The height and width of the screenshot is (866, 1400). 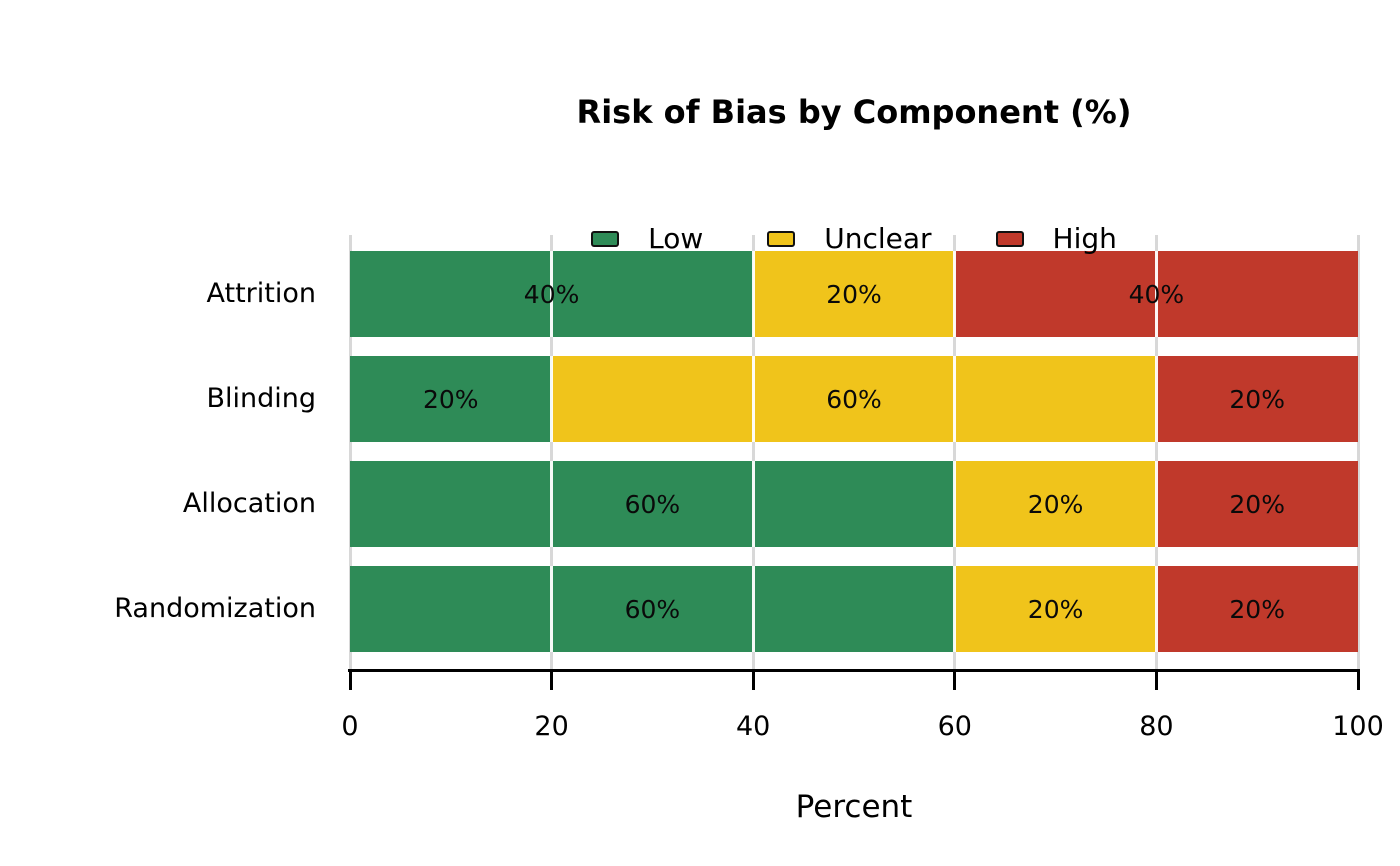 What do you see at coordinates (854, 807) in the screenshot?
I see `x-axis-title: Percent` at bounding box center [854, 807].